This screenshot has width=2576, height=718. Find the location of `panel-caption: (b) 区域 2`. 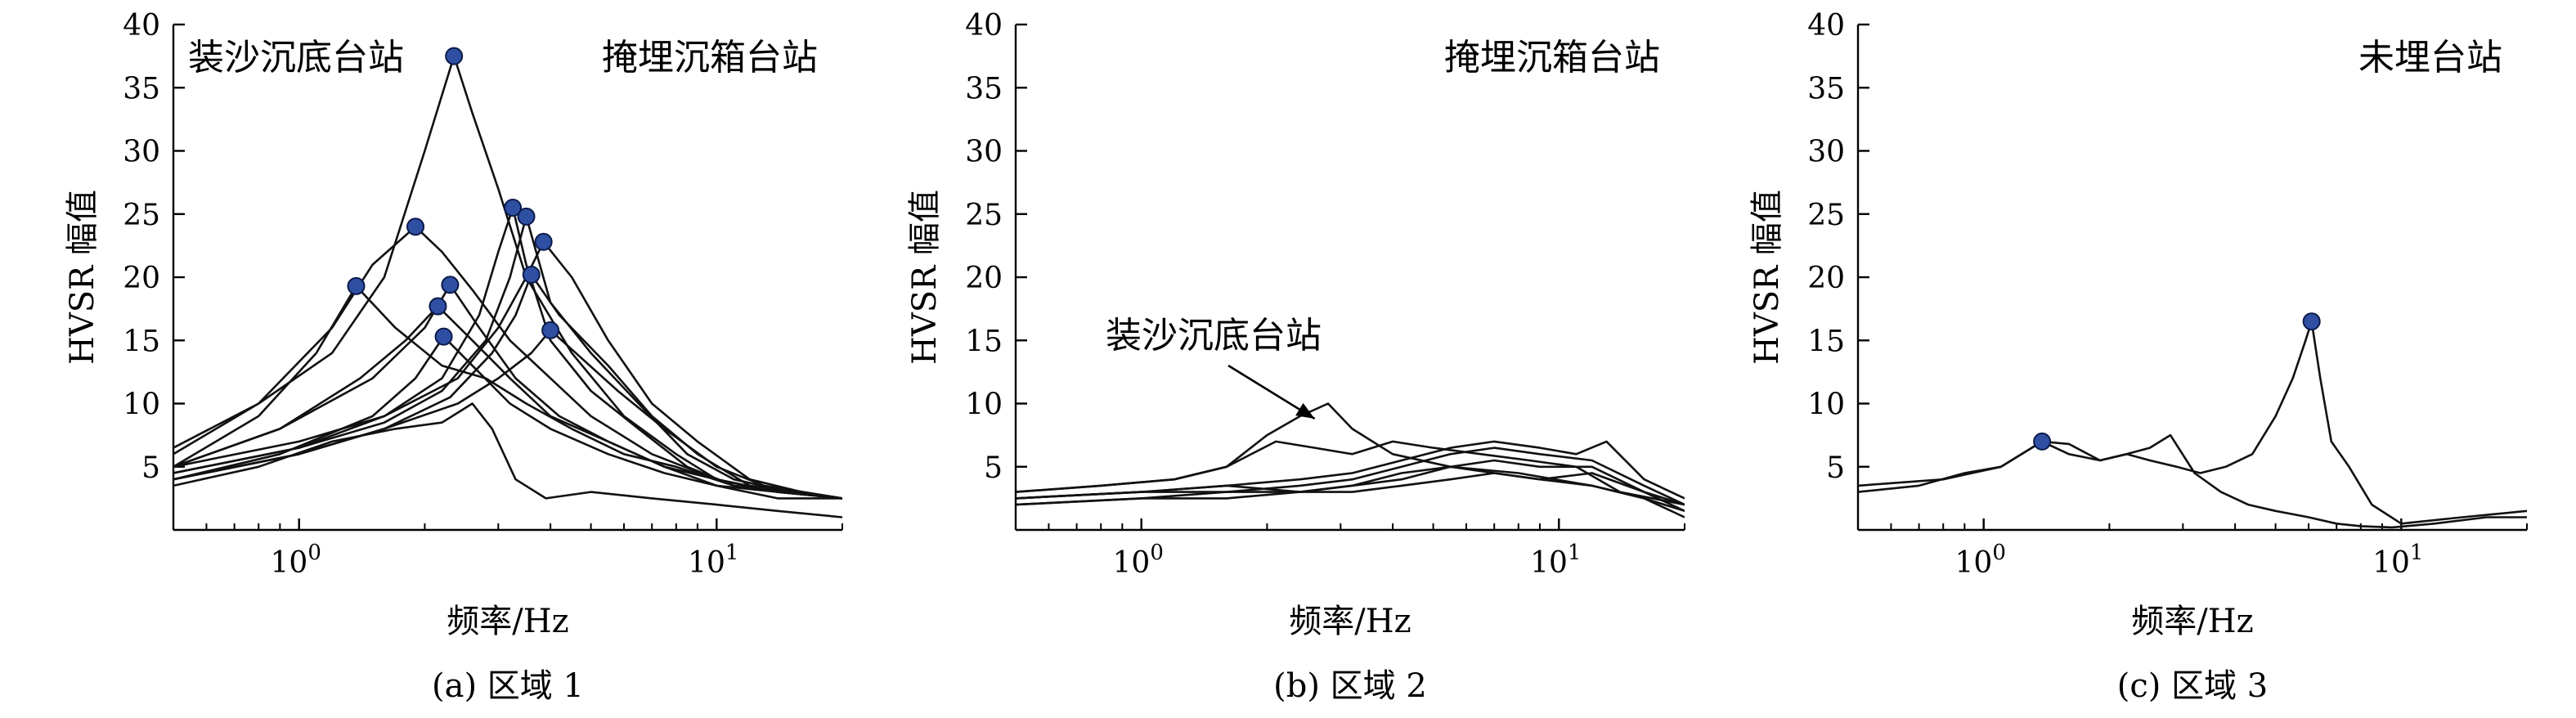

panel-caption: (b) 区域 2 is located at coordinates (1350, 686).